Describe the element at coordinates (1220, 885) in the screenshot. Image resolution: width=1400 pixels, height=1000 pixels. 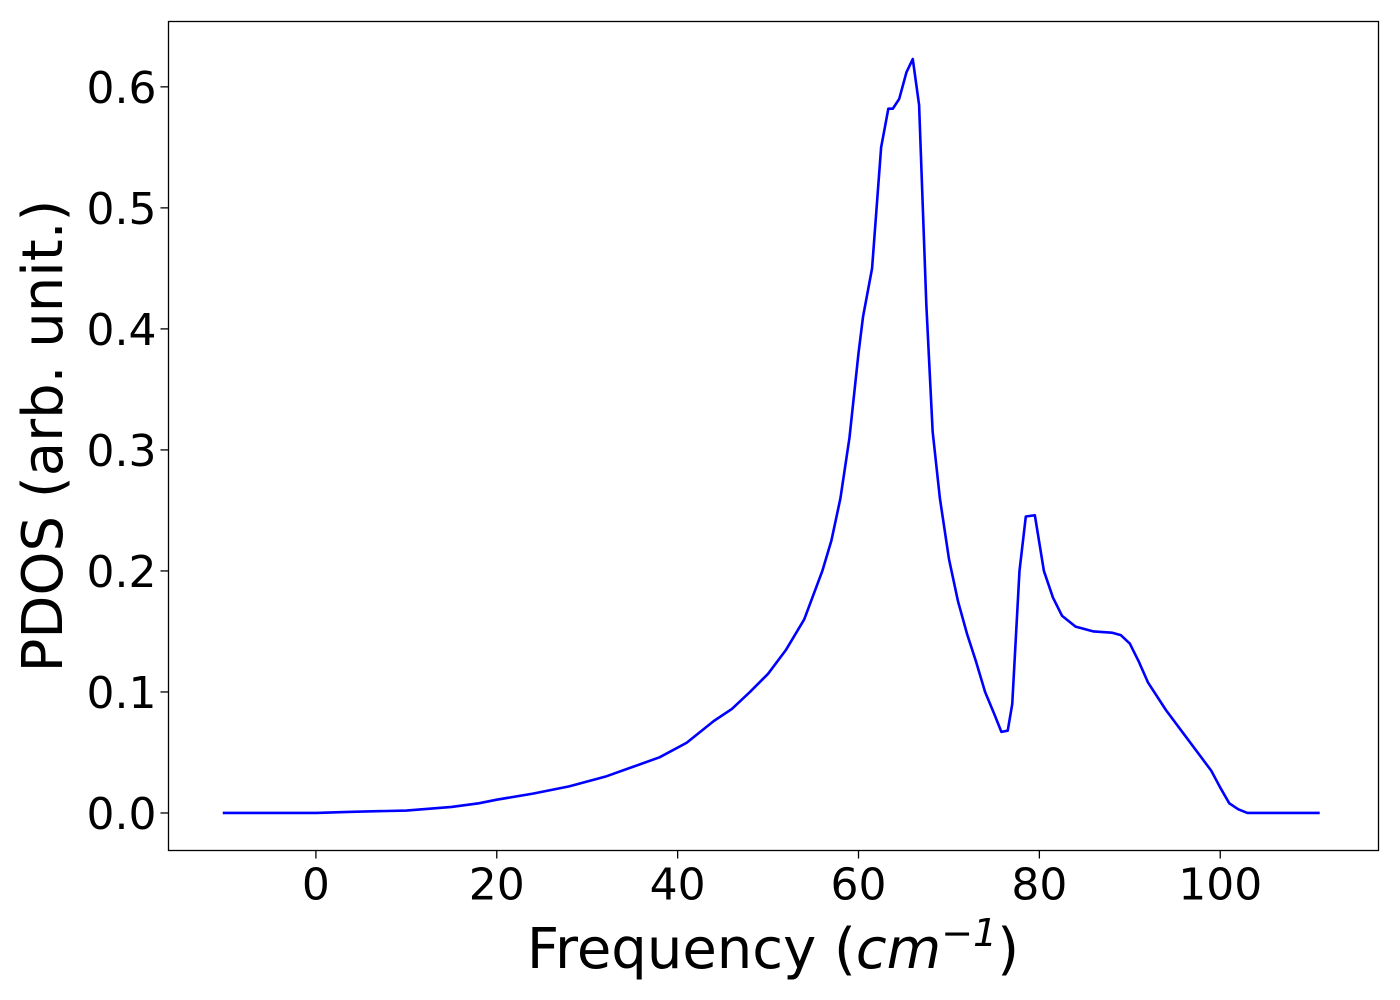
I see `x-tick-label: 100` at that location.